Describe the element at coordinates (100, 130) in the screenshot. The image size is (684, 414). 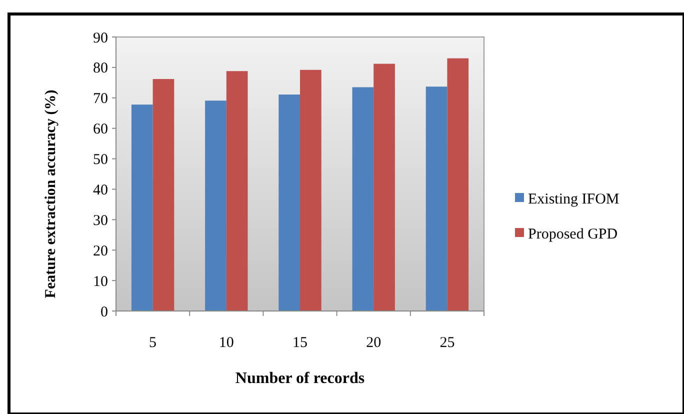
I see `y-tick-label: 60` at that location.